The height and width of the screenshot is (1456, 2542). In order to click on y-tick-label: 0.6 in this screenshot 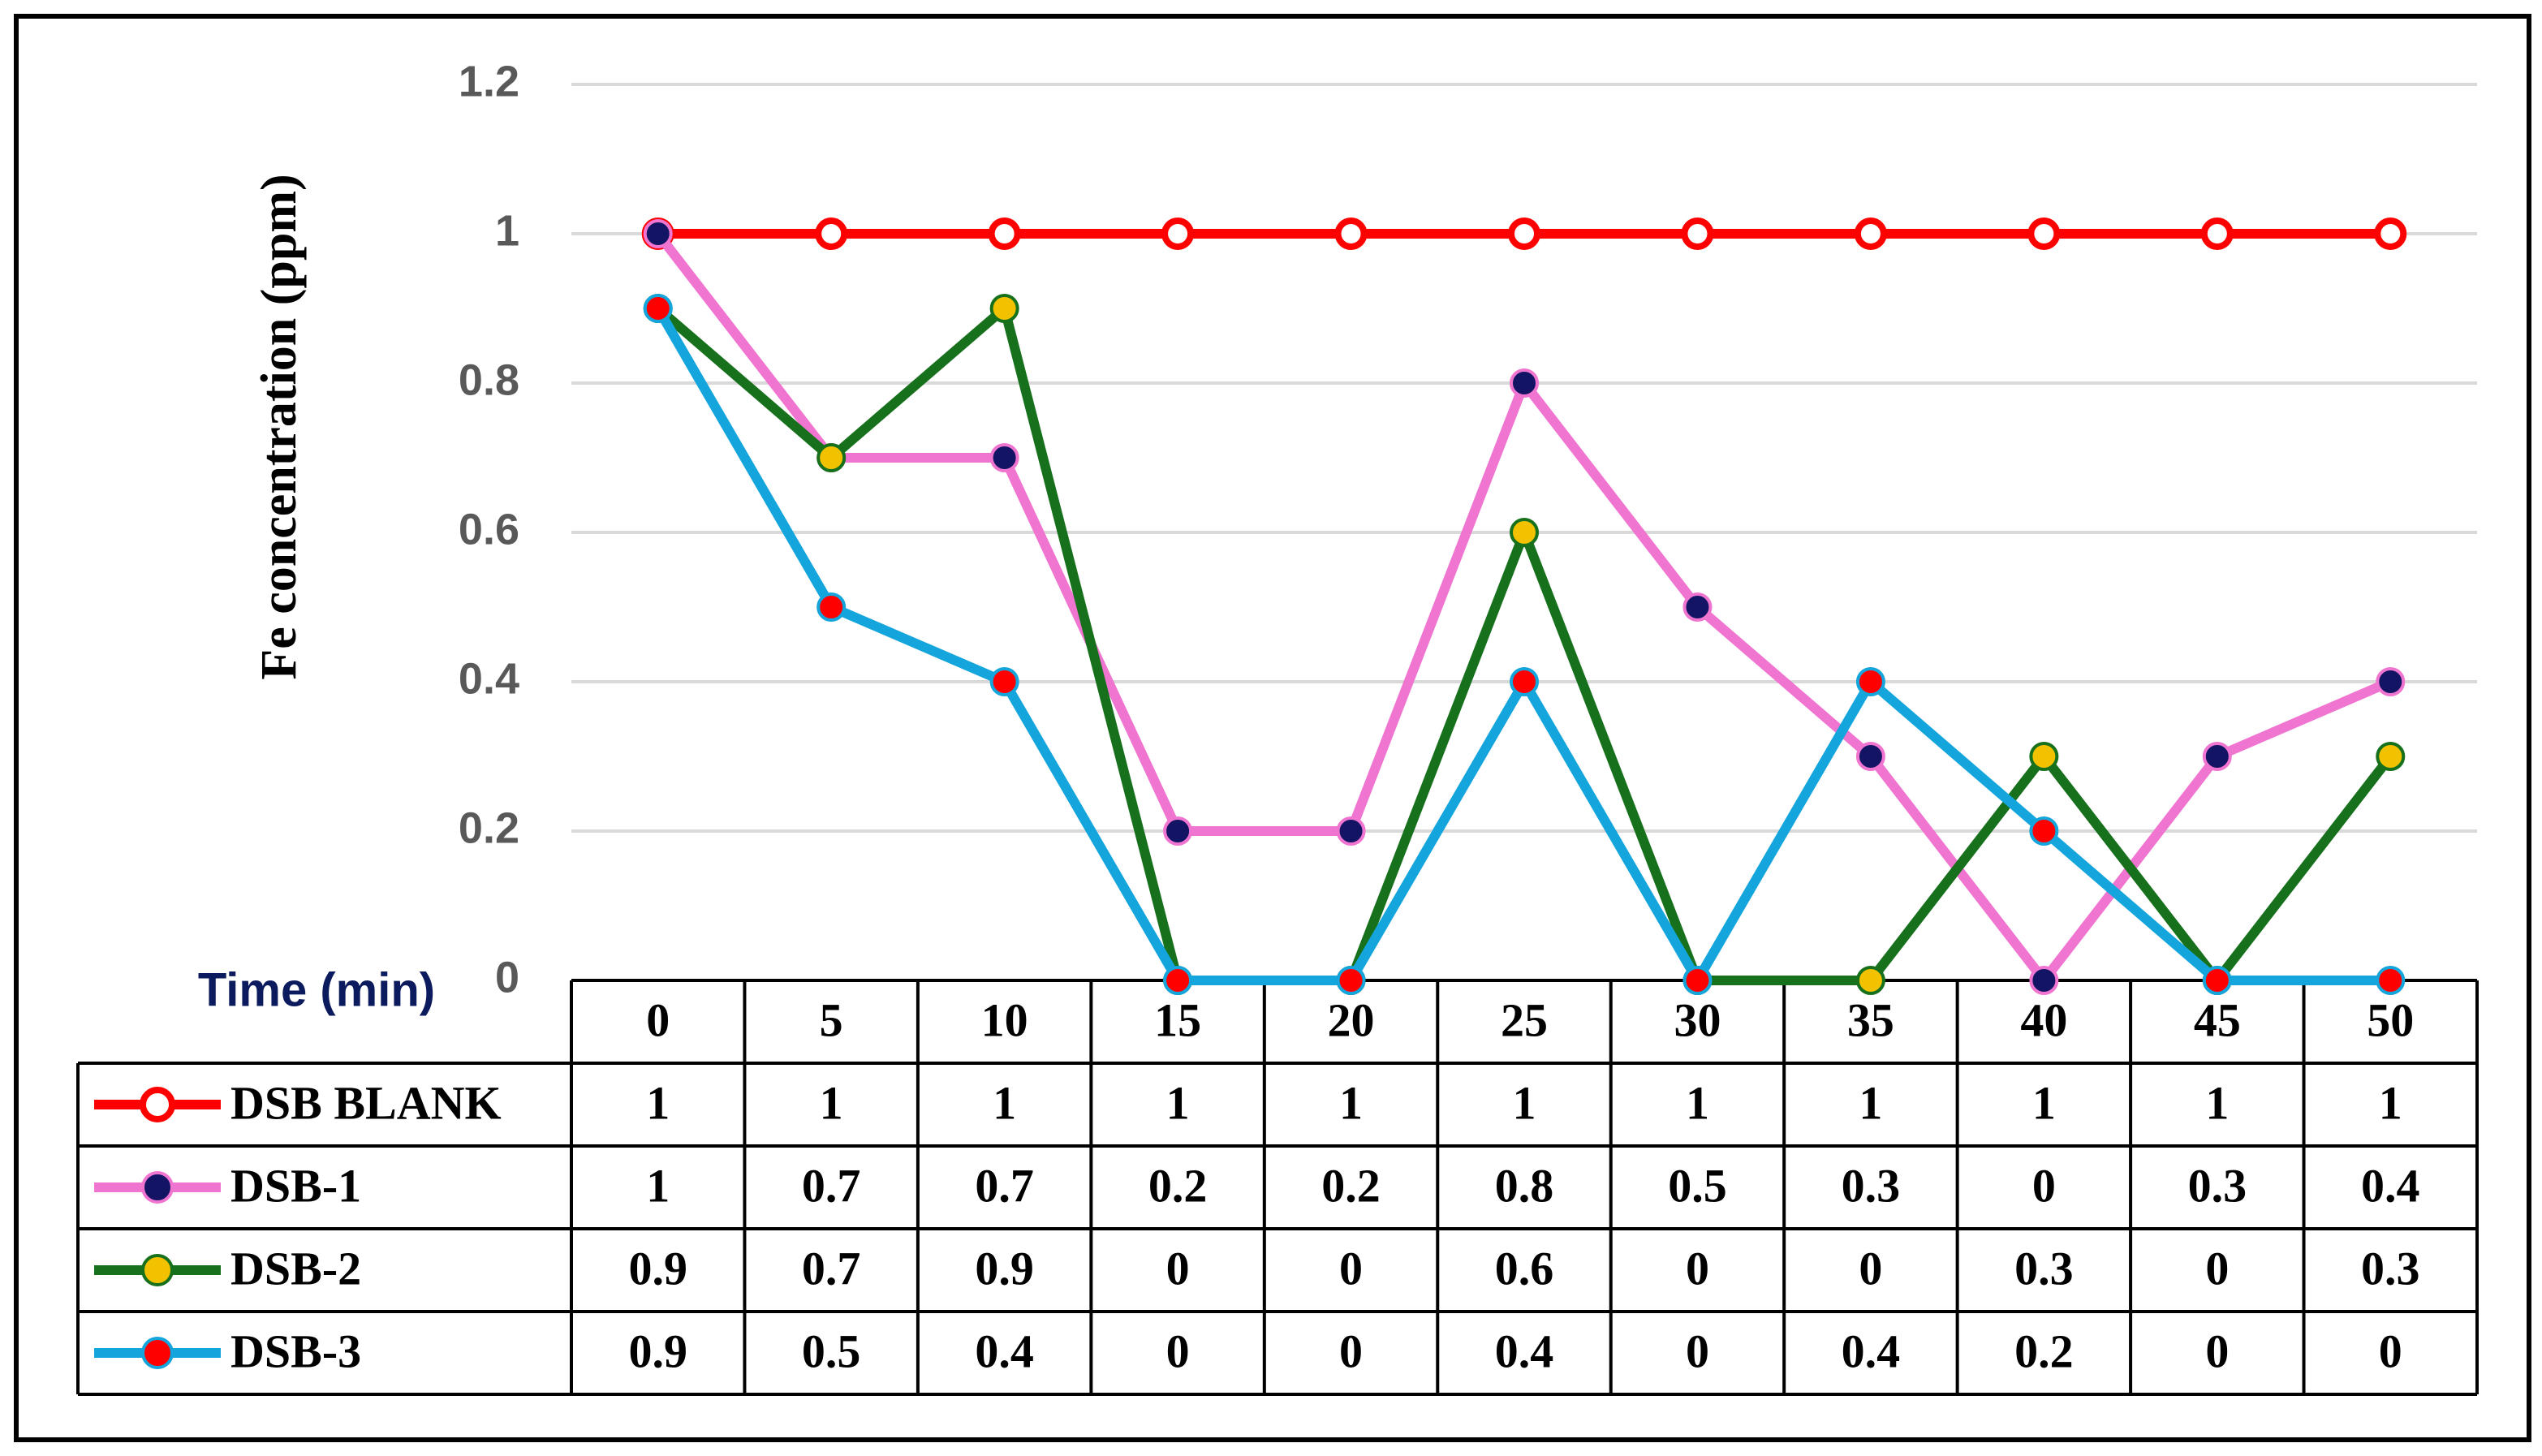, I will do `click(489, 530)`.